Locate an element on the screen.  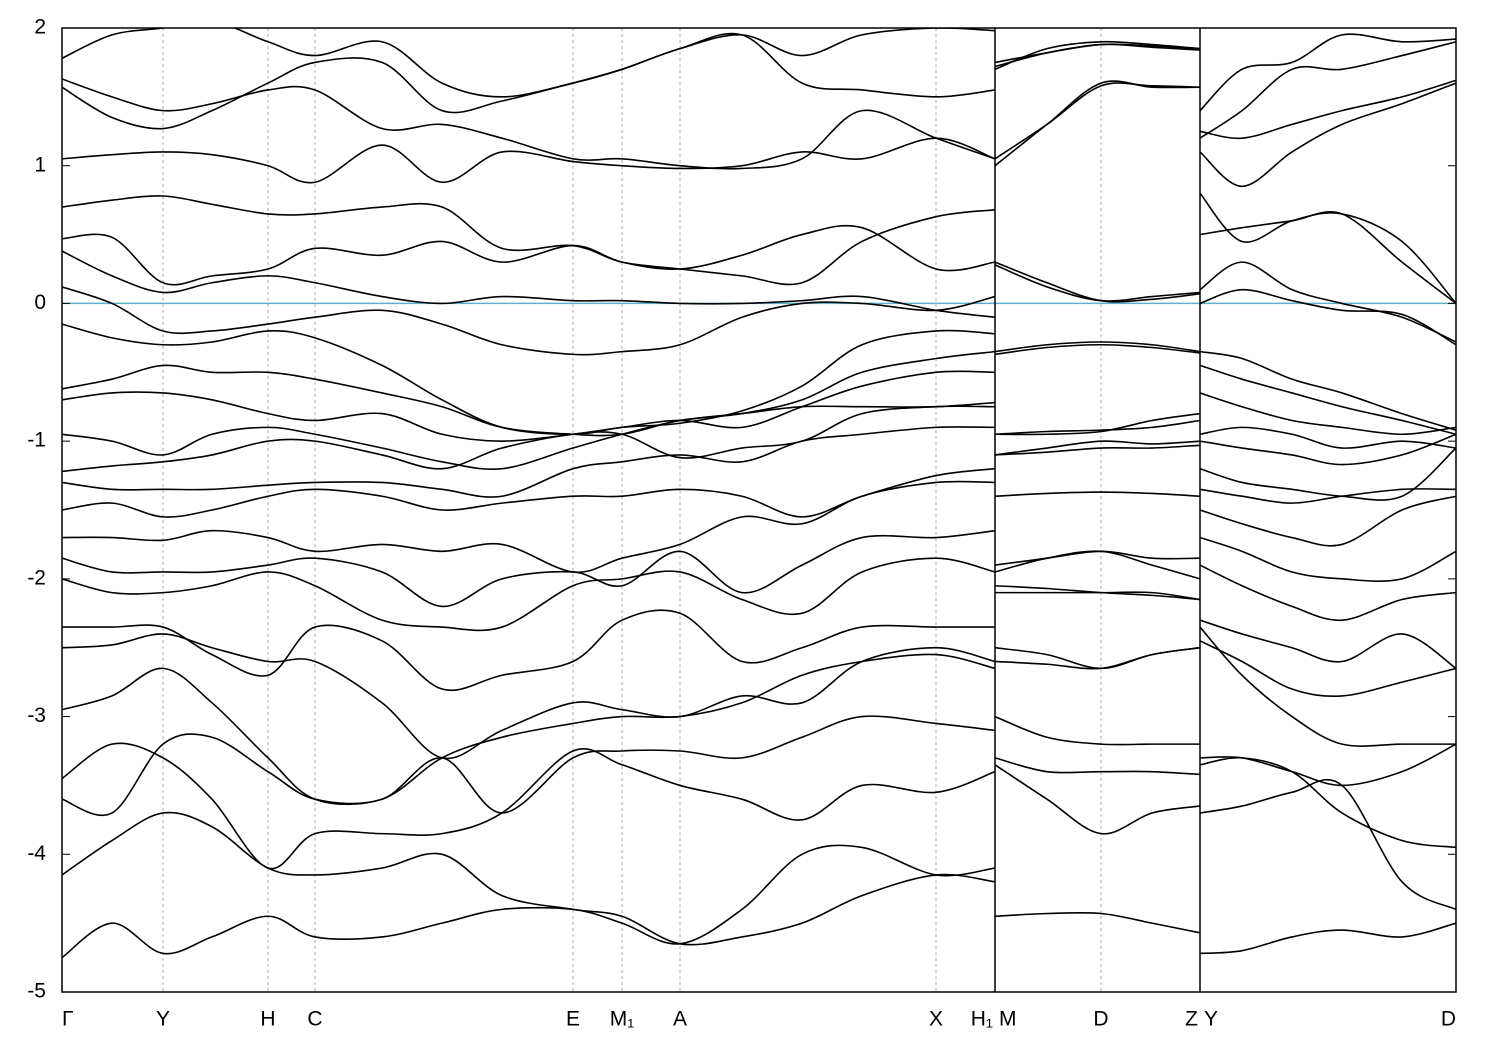
x-tick-label: X is located at coordinates (936, 1019).